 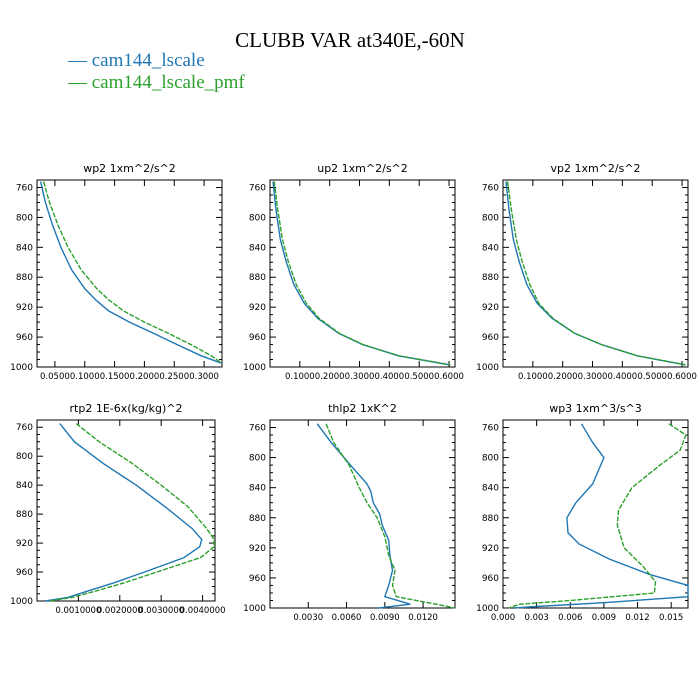 I want to click on x-tick-label: 0.1500, so click(x=115, y=377).